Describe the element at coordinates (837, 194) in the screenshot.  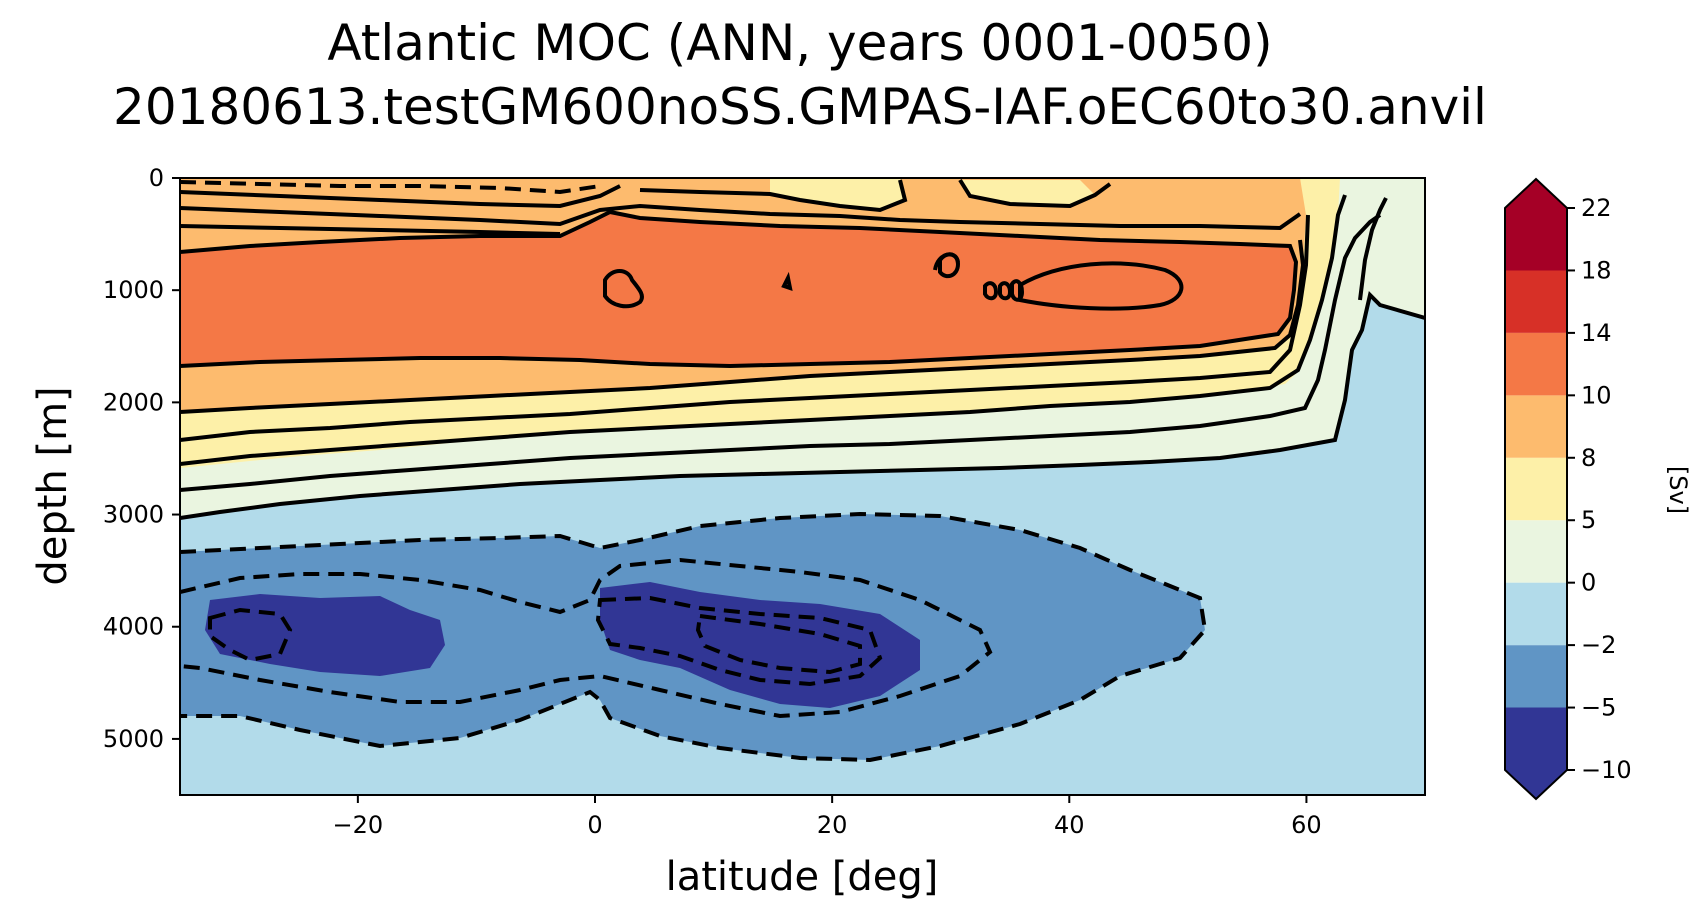
I see `band-5-to-8-pocket` at that location.